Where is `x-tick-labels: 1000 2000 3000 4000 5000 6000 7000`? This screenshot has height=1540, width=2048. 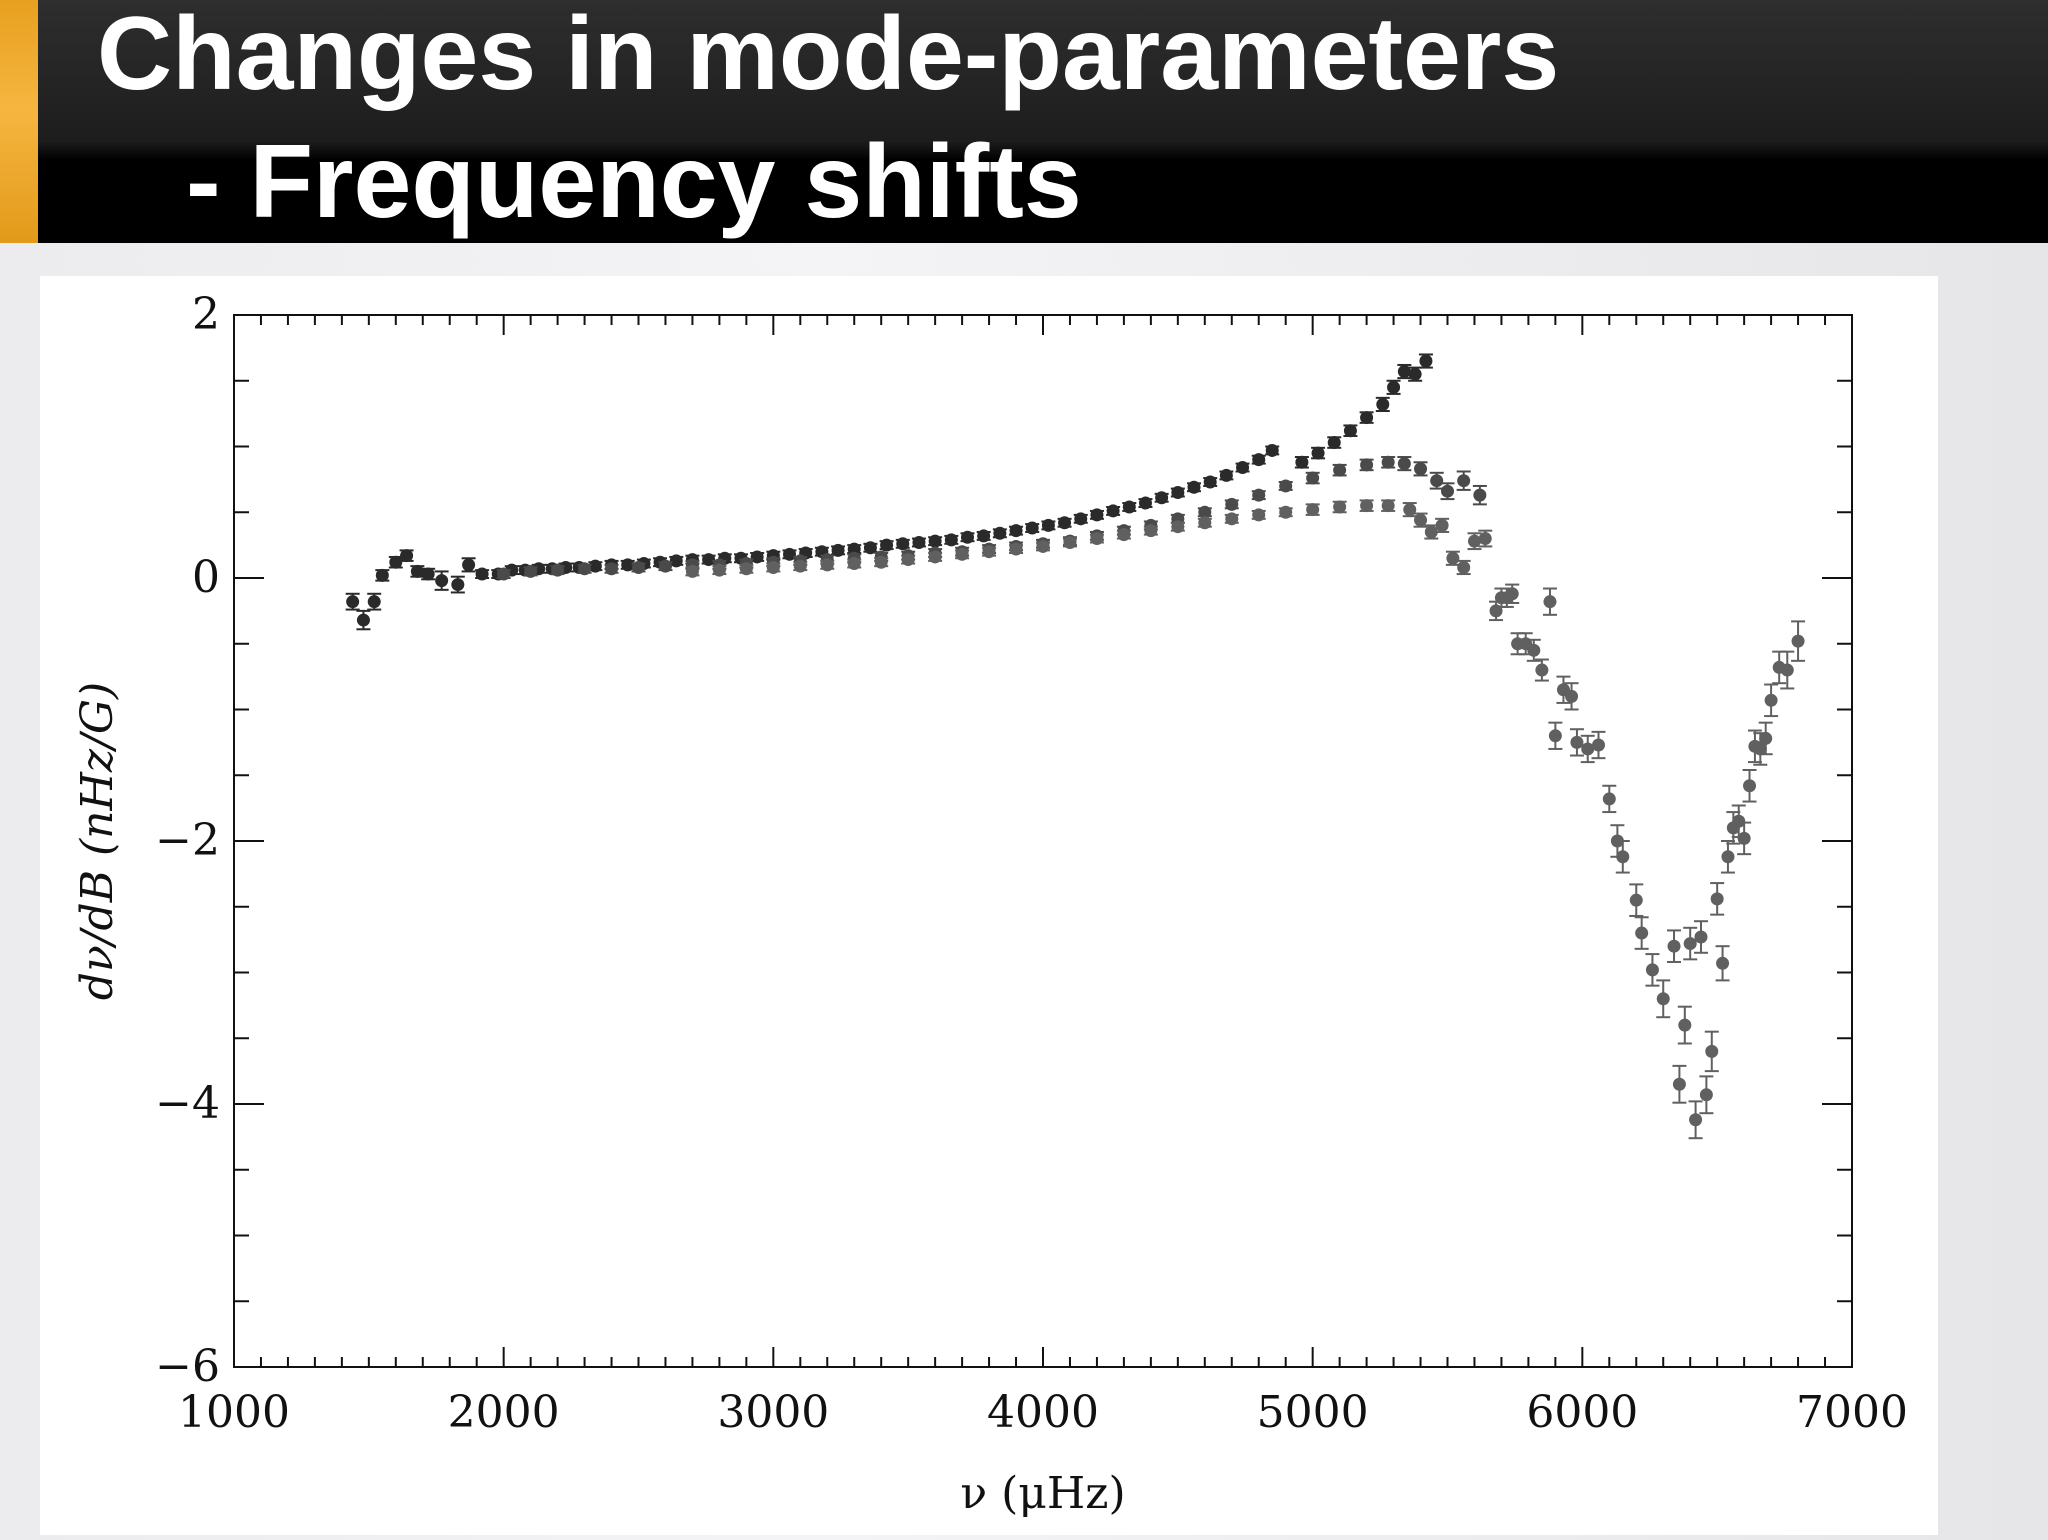 x-tick-labels: 1000 2000 3000 4000 5000 6000 7000 is located at coordinates (1043, 1412).